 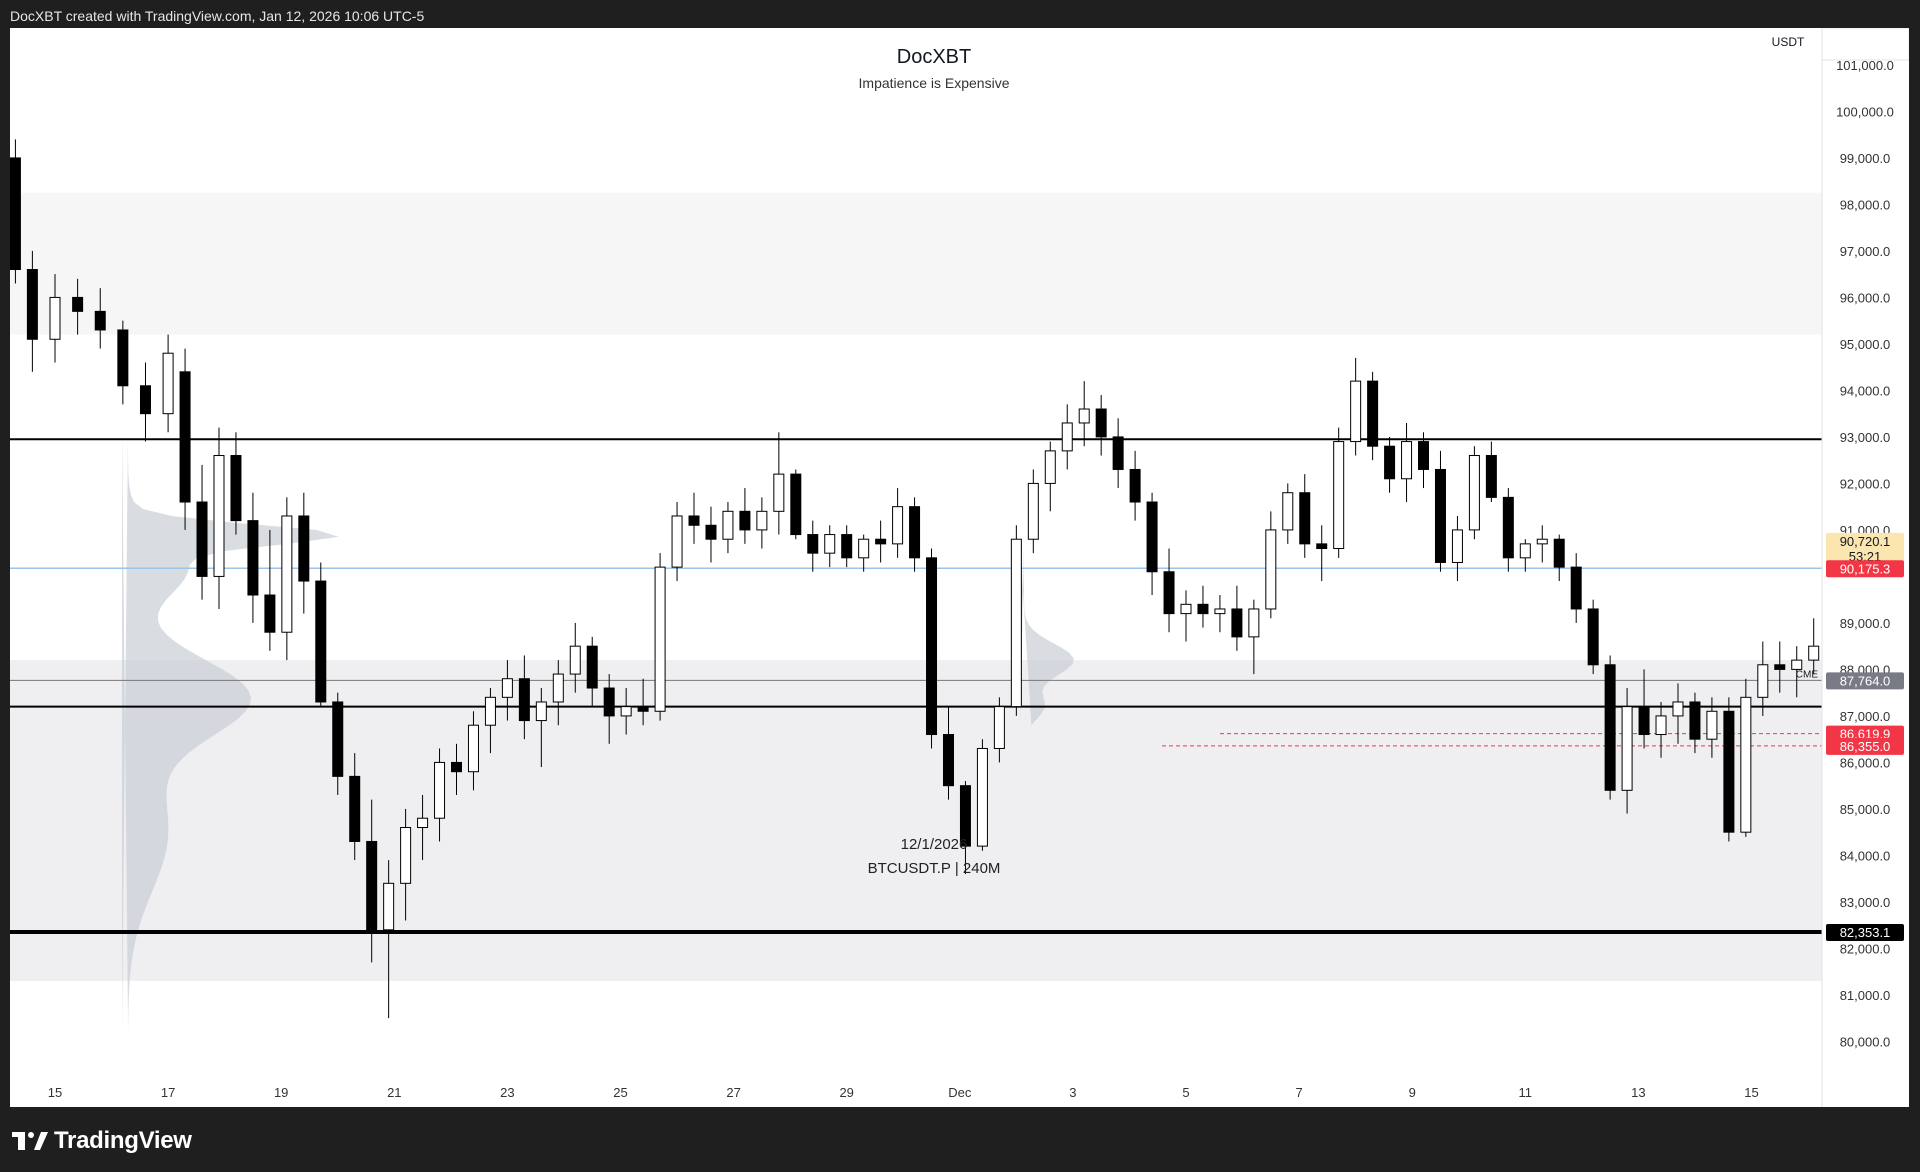 I want to click on x-tick-label: 5, so click(x=1185, y=1092).